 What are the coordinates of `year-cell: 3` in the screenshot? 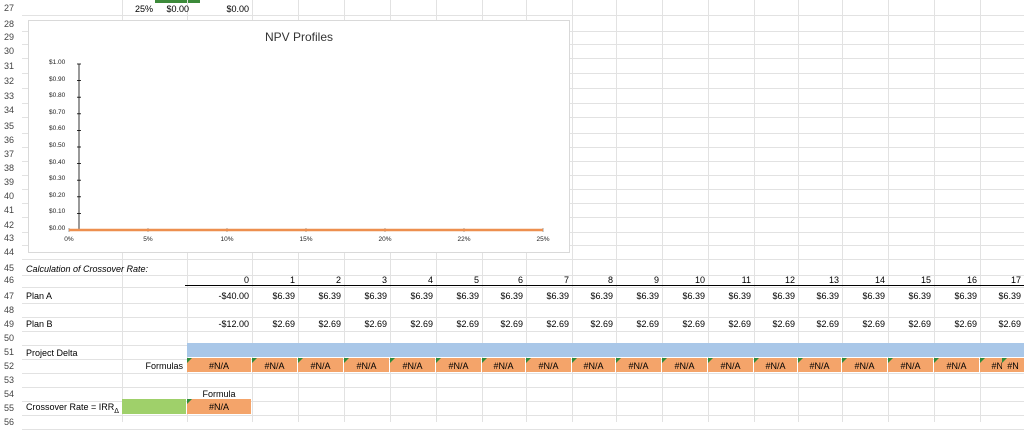 It's located at (384, 280).